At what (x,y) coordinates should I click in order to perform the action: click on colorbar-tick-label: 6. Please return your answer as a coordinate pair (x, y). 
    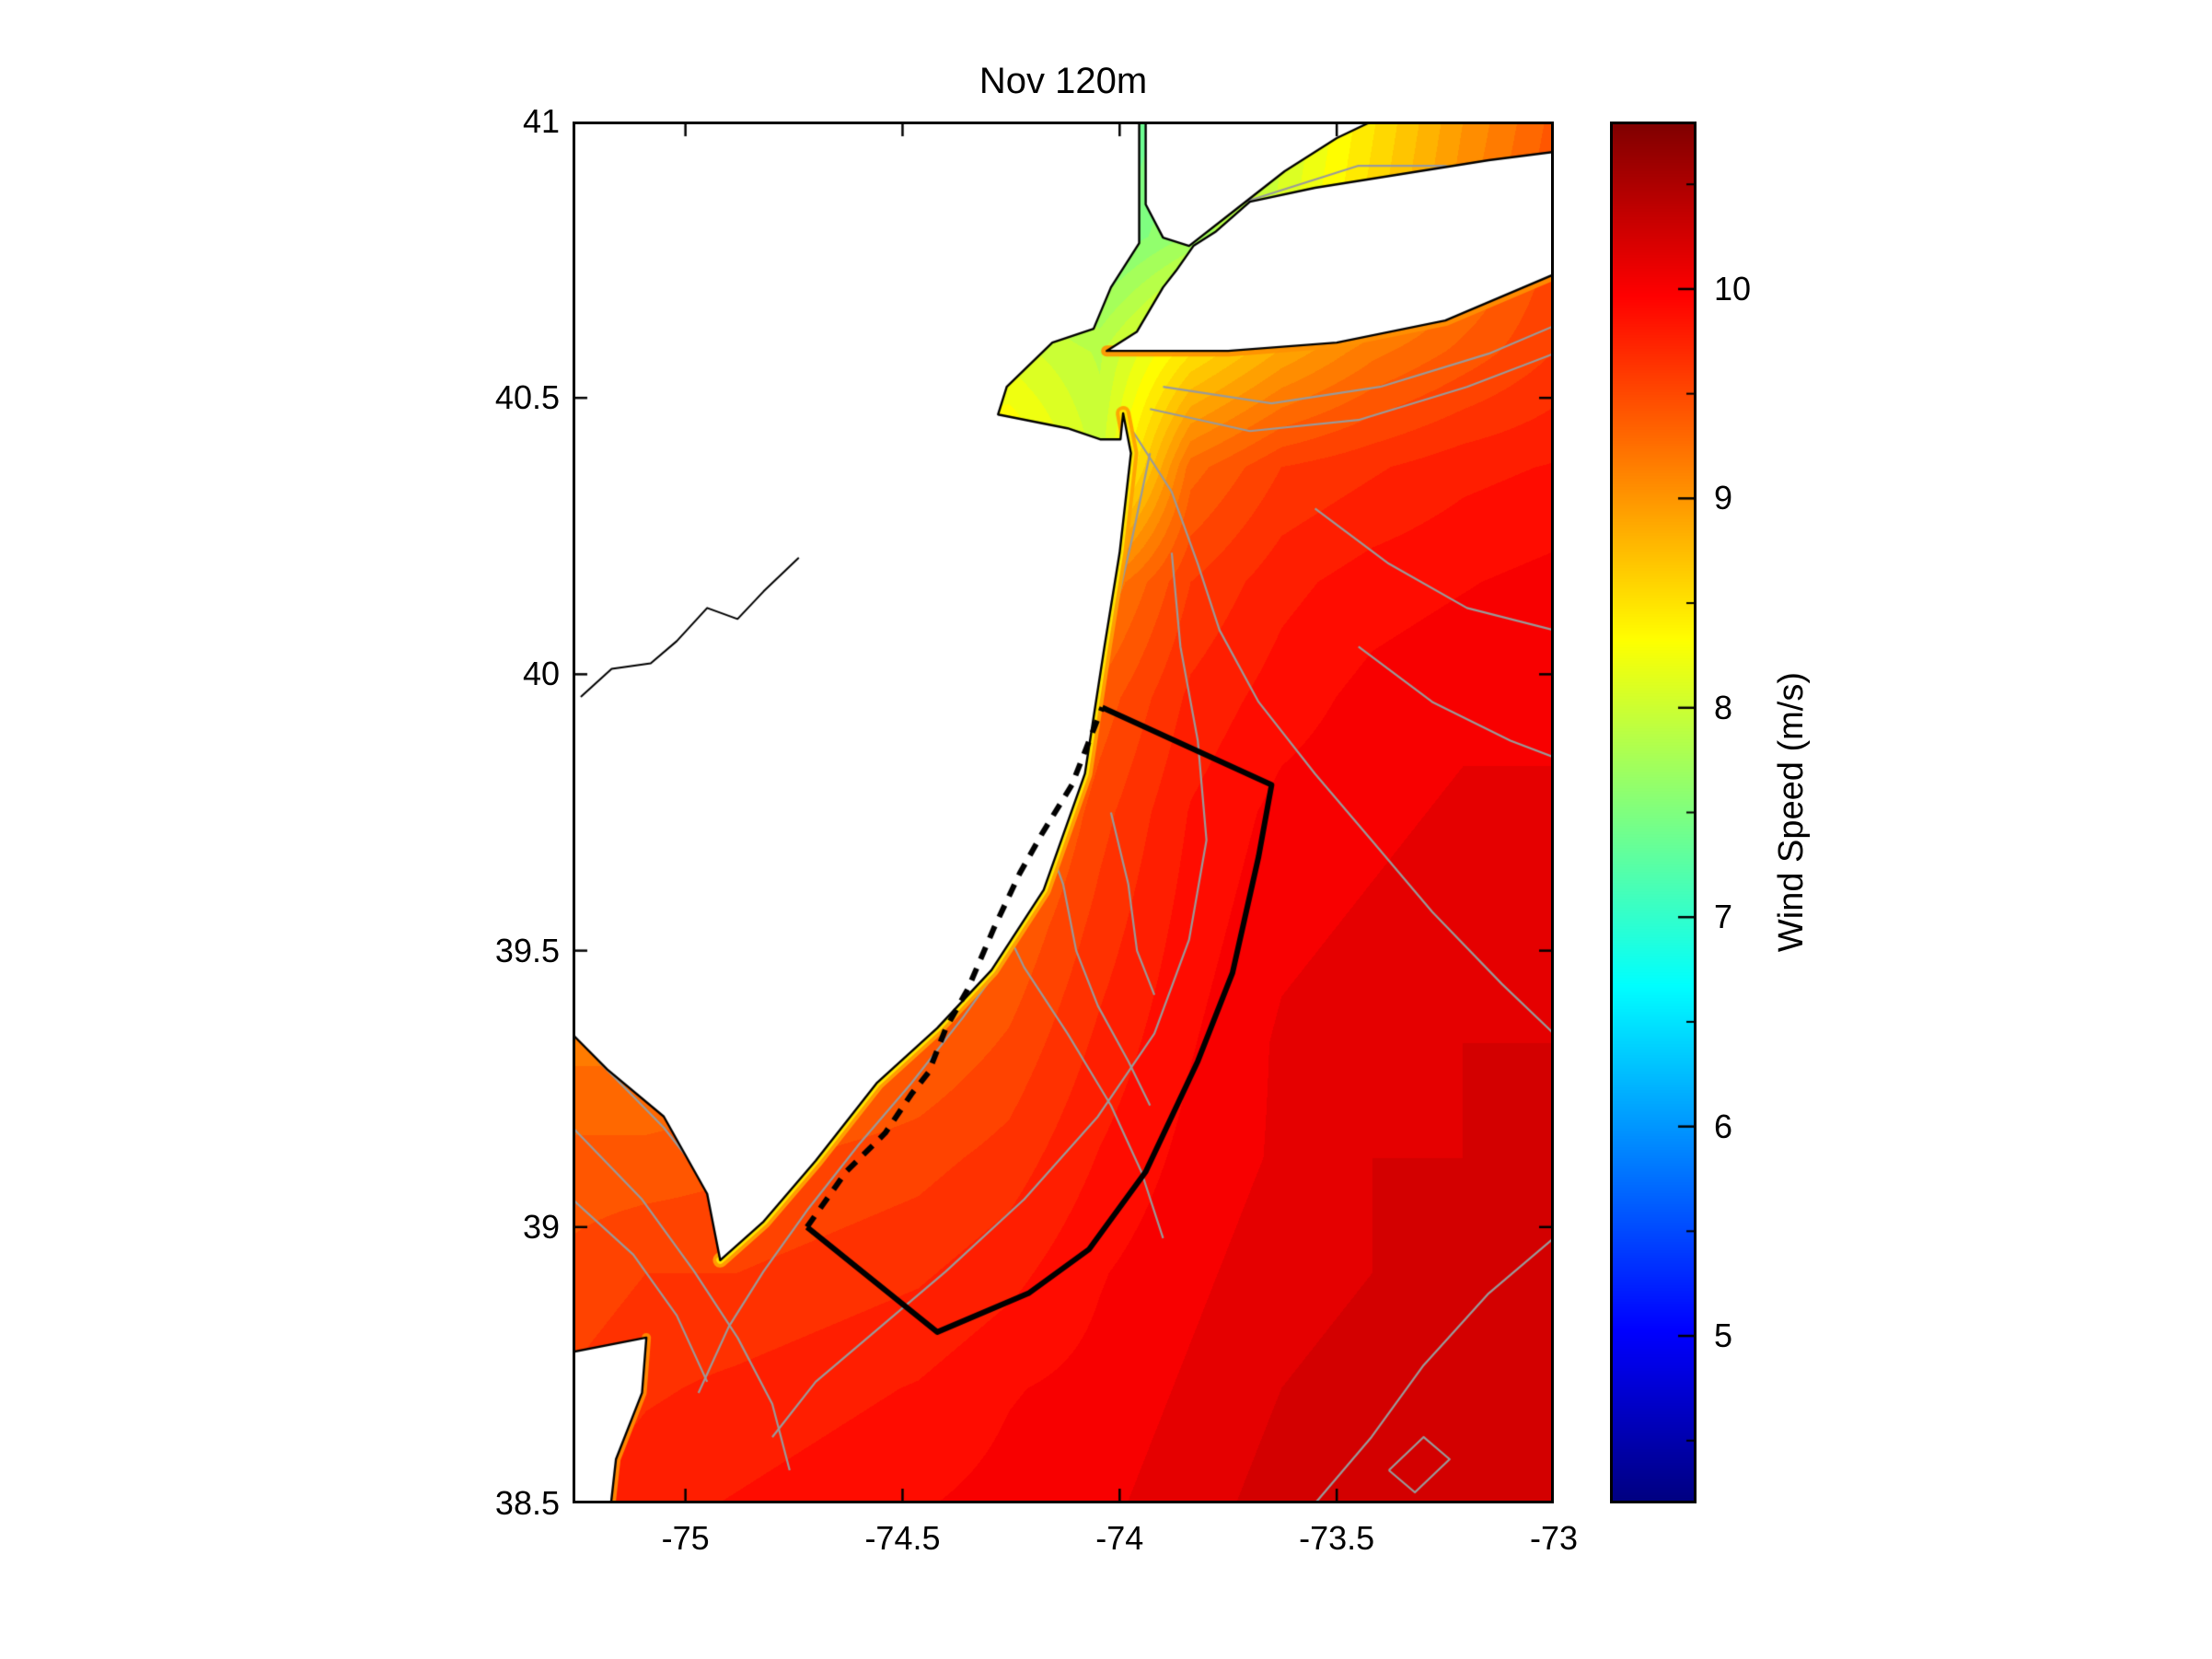
    Looking at the image, I should click on (1723, 1126).